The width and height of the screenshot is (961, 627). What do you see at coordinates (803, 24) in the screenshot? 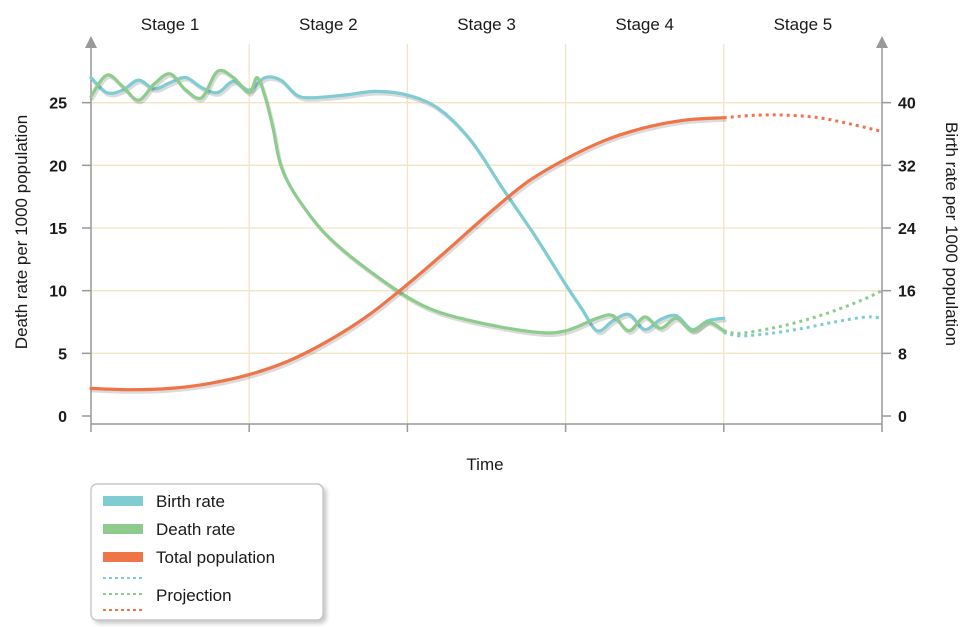
I see `stage-label: Stage 5` at bounding box center [803, 24].